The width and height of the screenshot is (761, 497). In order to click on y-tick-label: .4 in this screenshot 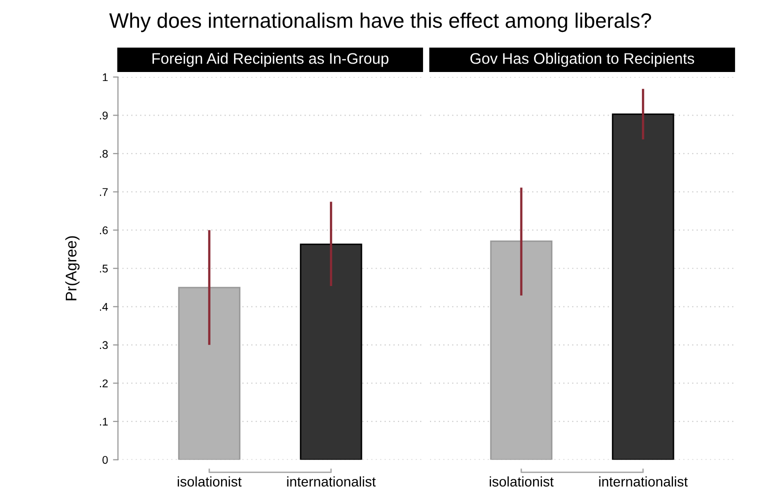, I will do `click(104, 307)`.